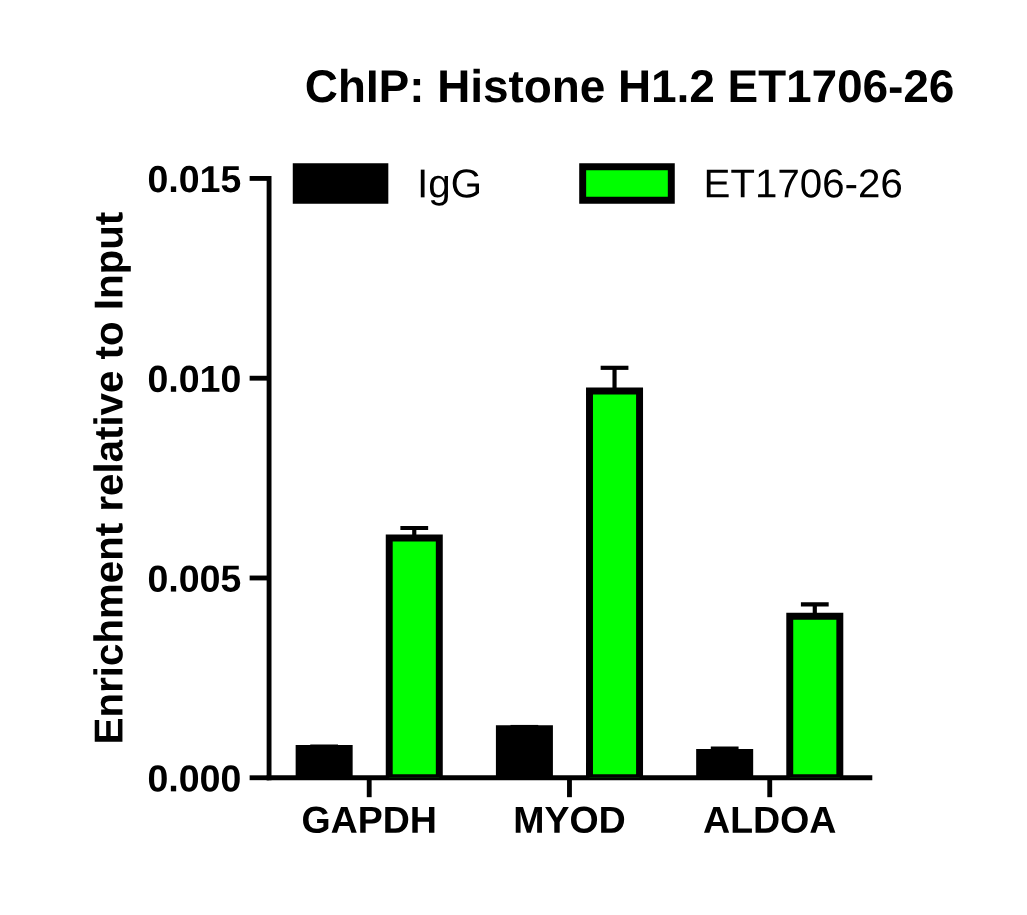  Describe the element at coordinates (770, 820) in the screenshot. I see `x-tick-label: ALDOA` at that location.